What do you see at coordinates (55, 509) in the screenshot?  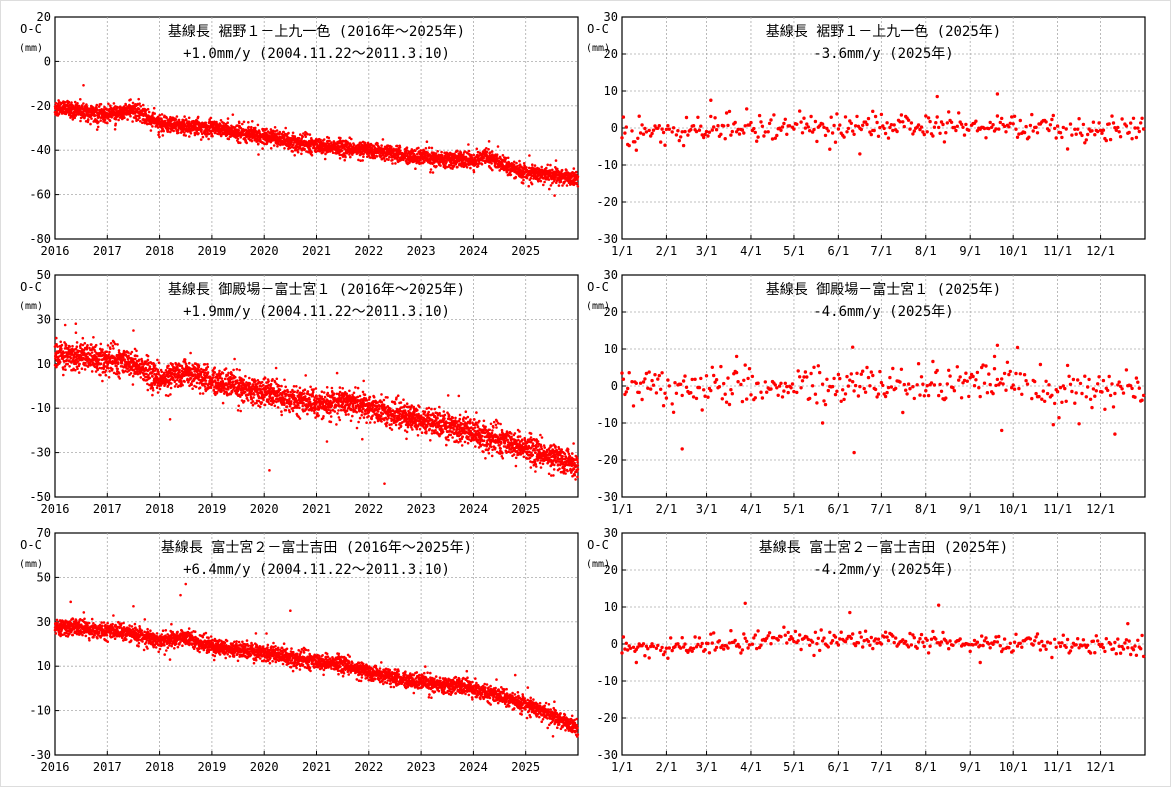 I see `x-tick-label: 2016` at bounding box center [55, 509].